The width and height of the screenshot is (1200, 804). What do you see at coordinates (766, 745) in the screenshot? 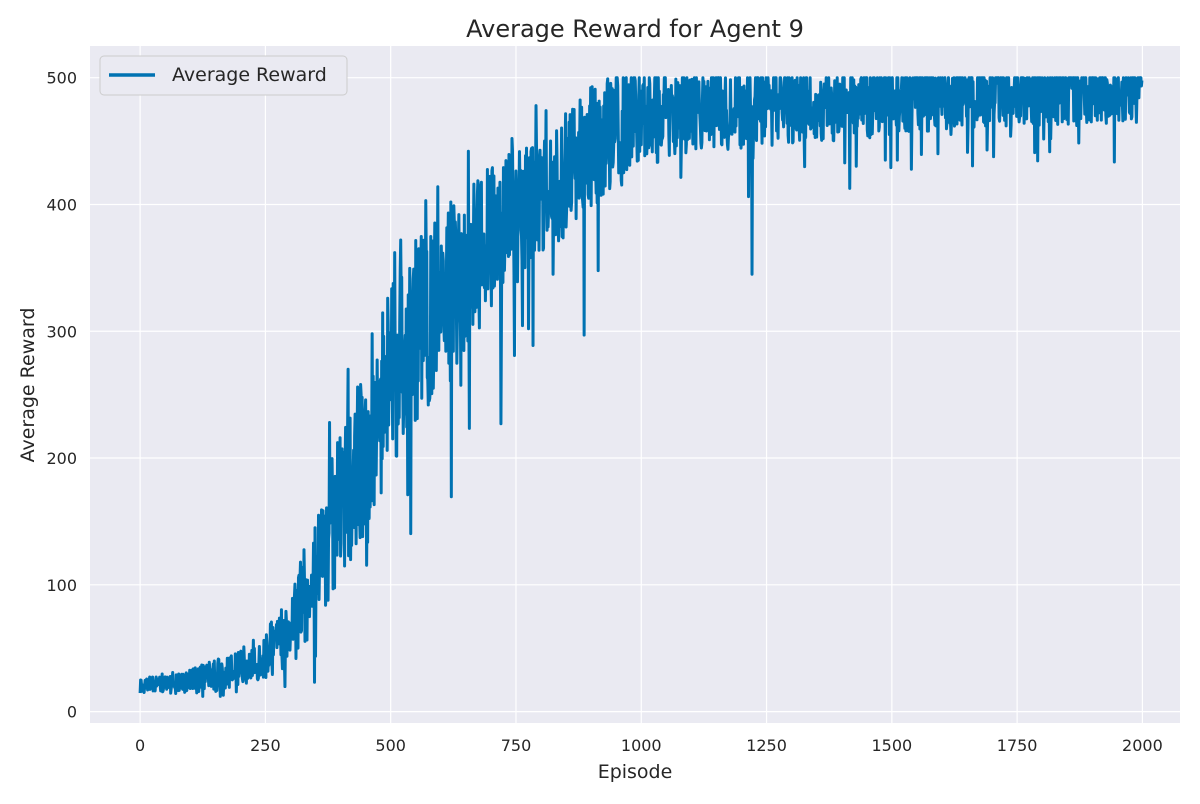
I see `x-tick-label: 1250` at bounding box center [766, 745].